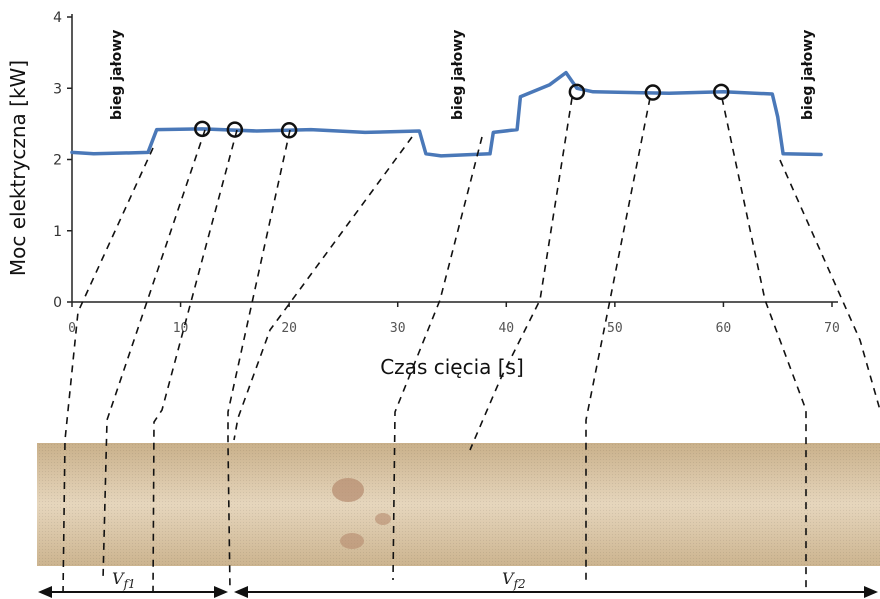  I want to click on x-tick-label: 70, so click(832, 328).